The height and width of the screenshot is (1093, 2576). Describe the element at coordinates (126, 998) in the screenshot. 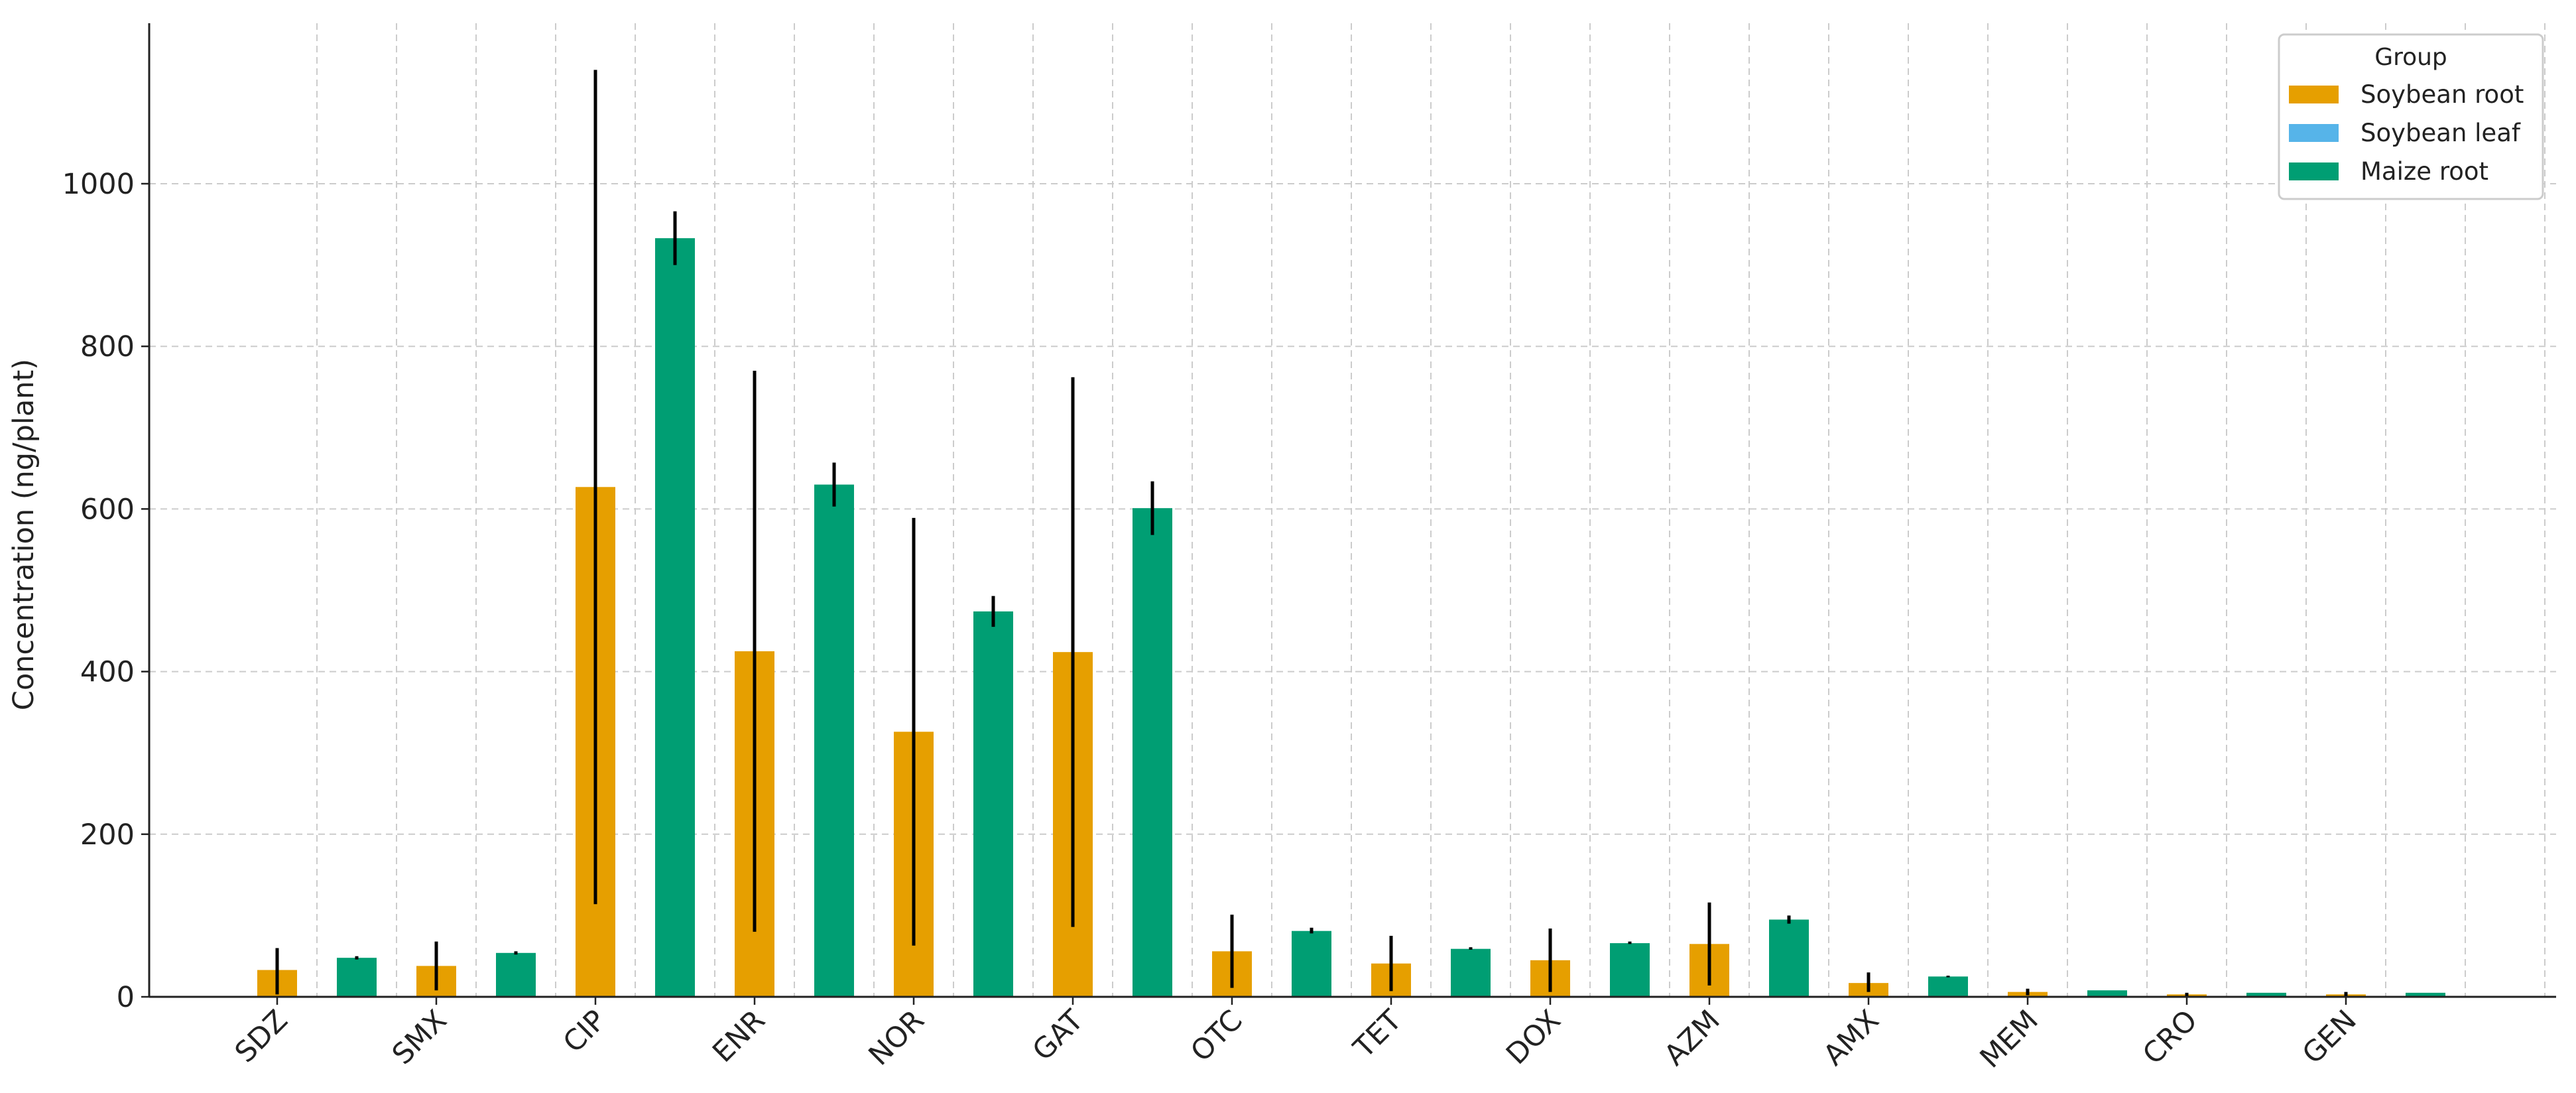

I see `y-tick-label: 0` at that location.